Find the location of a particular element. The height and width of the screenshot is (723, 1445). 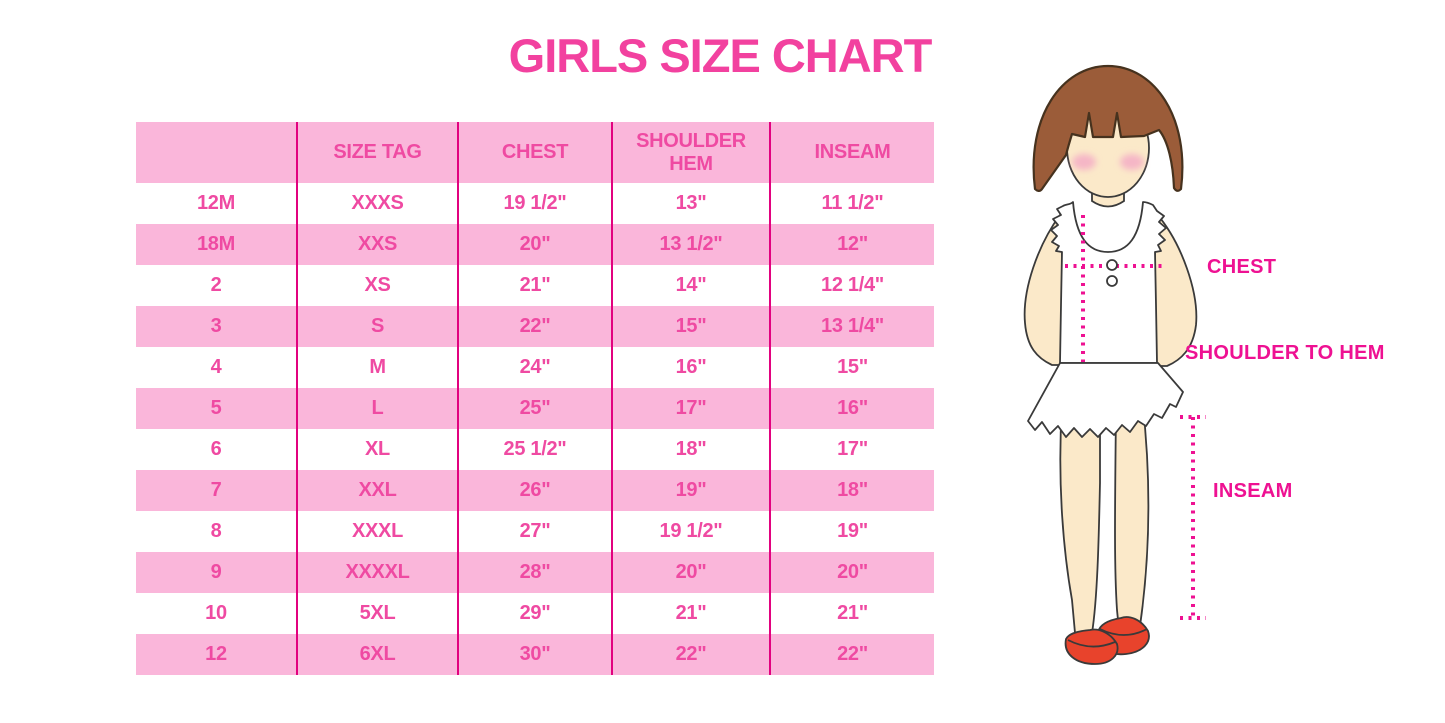

girl-blush-right is located at coordinates (1132, 162).